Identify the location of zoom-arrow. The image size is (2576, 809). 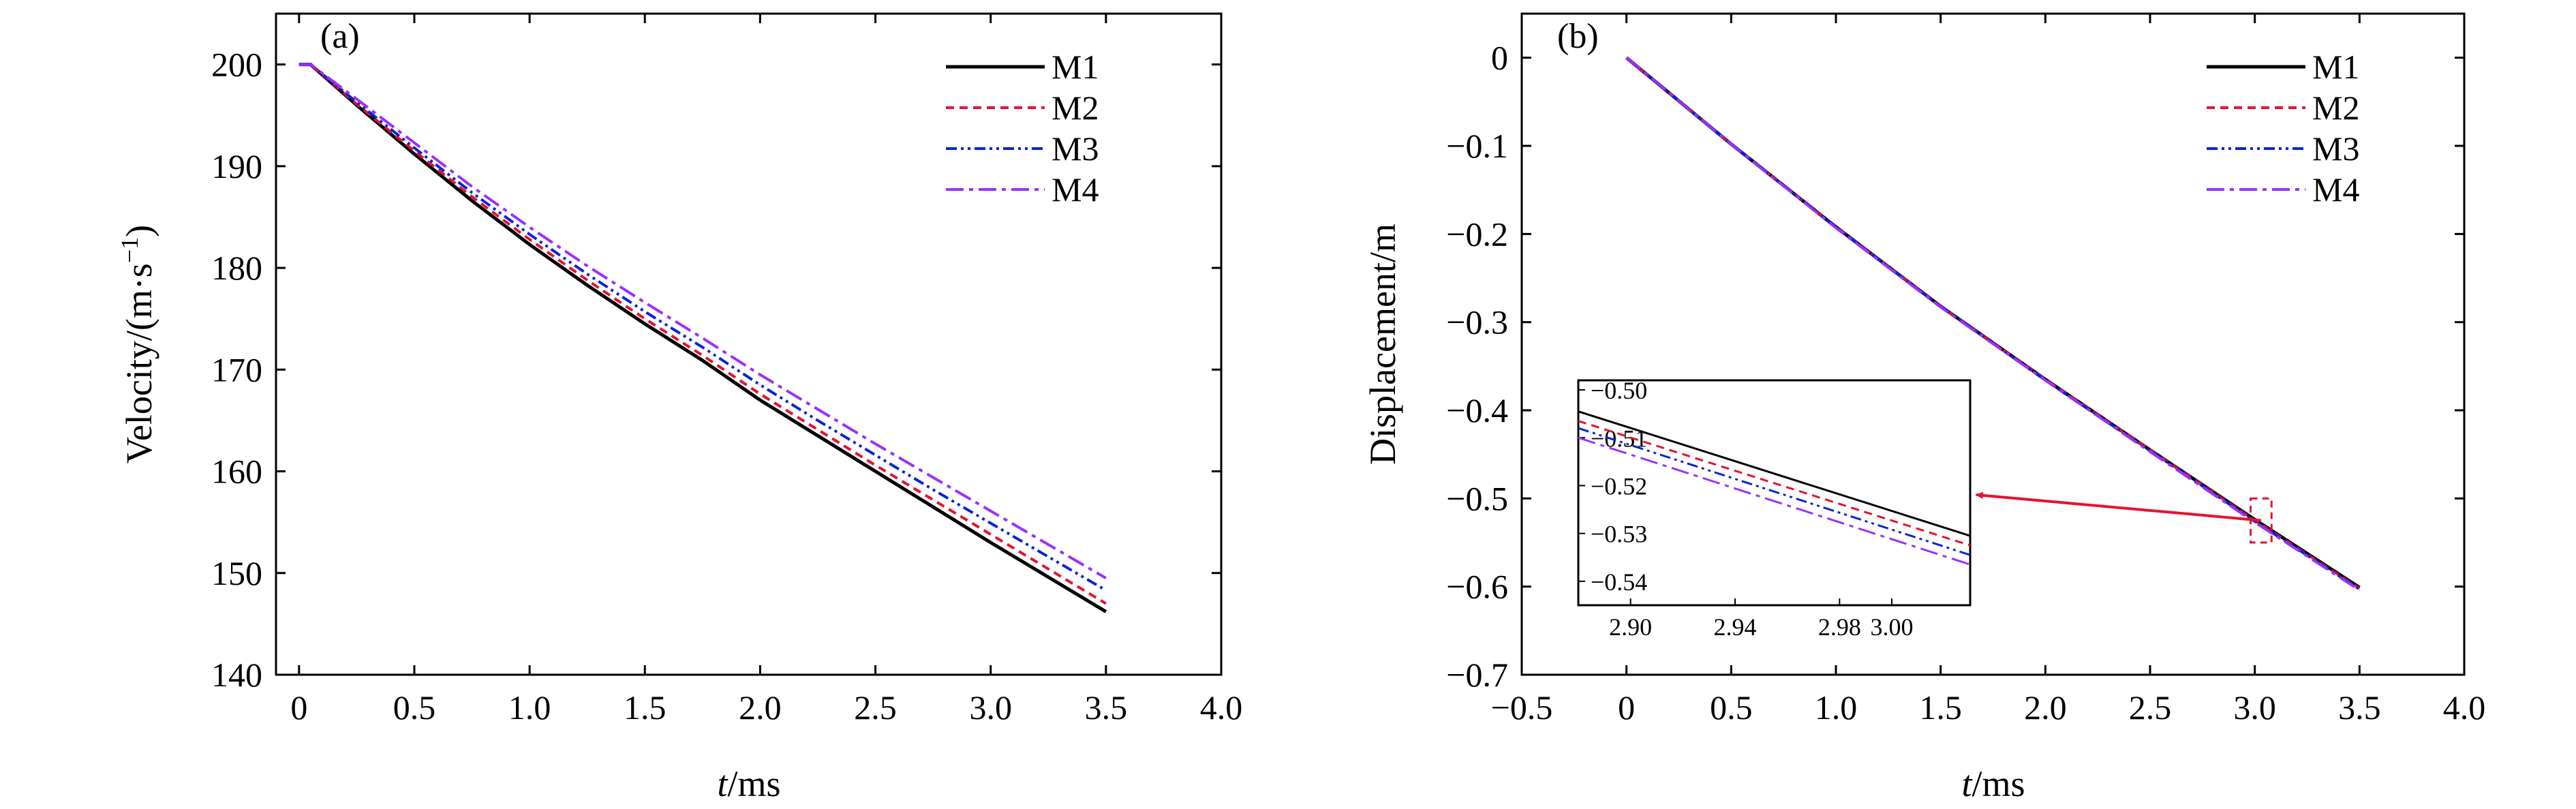
(2118, 506).